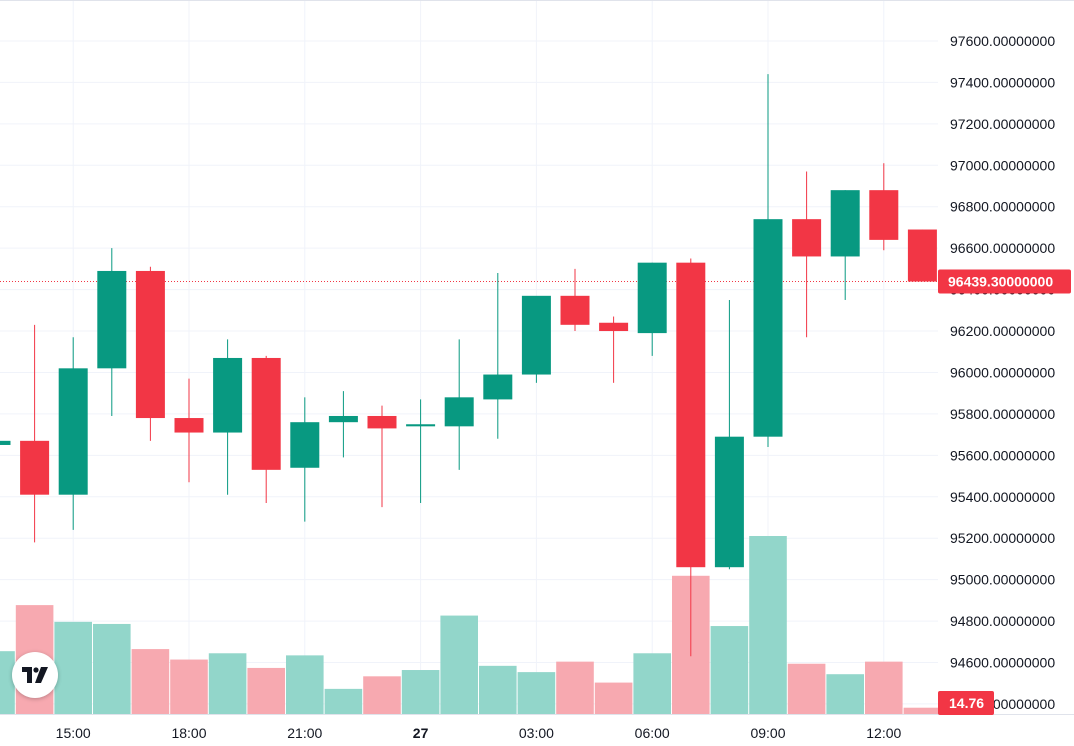  What do you see at coordinates (1002, 455) in the screenshot?
I see `price-axis-tick-label: 95600.00000000` at bounding box center [1002, 455].